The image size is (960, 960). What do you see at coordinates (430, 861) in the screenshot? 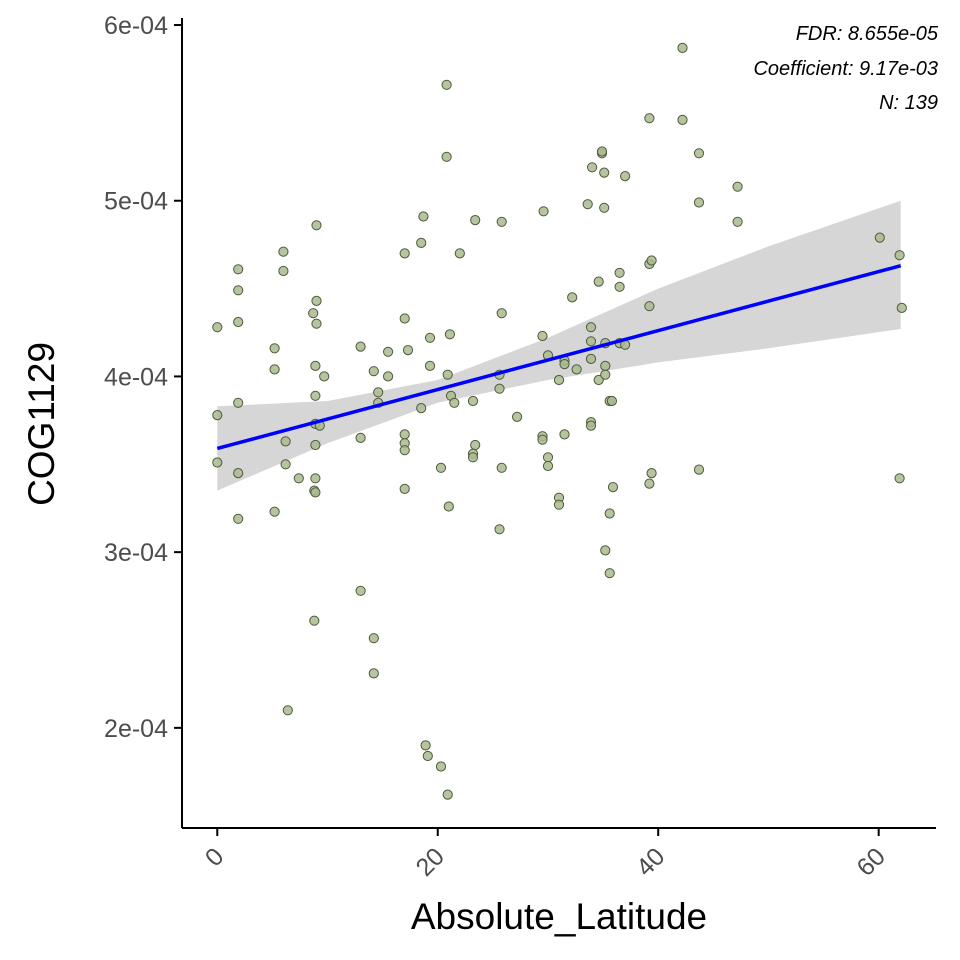
I see `x-tick-label: 20` at bounding box center [430, 861].